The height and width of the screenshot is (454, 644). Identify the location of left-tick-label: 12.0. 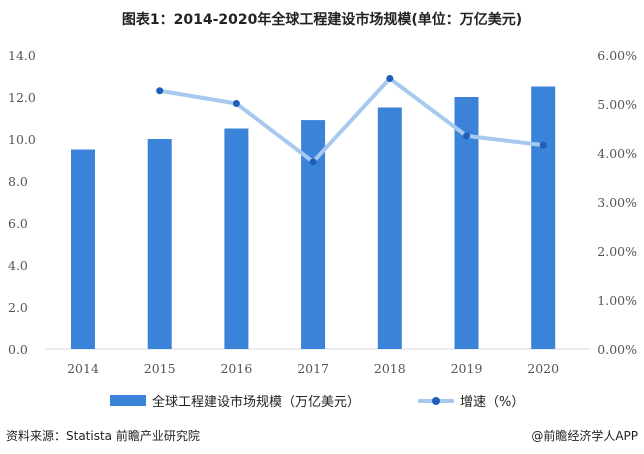
(22, 97).